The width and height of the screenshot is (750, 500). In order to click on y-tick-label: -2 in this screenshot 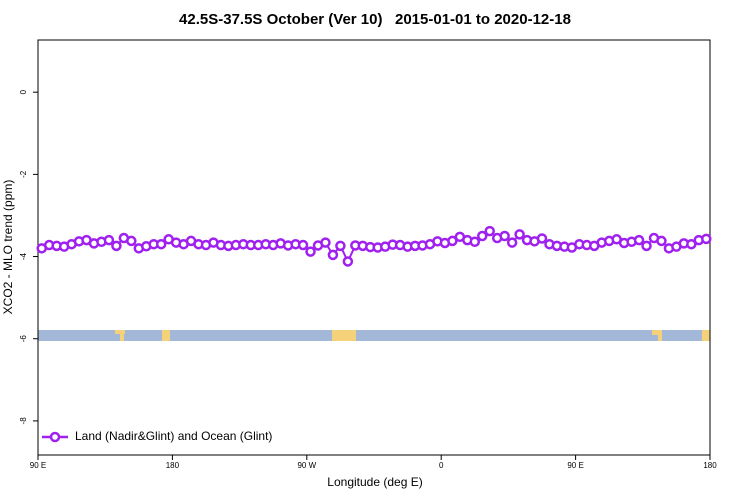, I will do `click(23, 174)`.